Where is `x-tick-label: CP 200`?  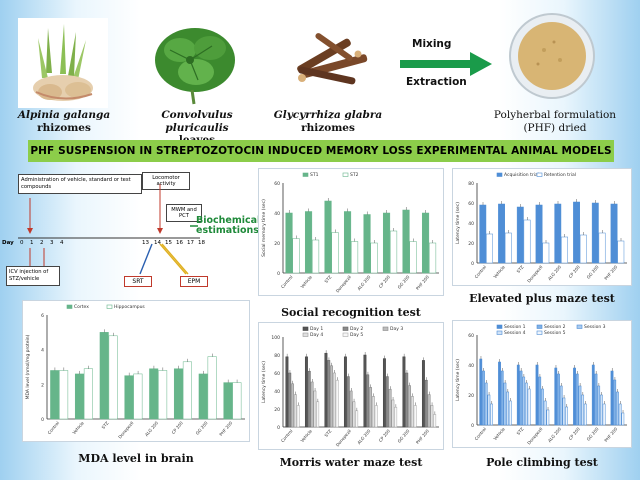 x-tick-label: CP 200 is located at coordinates (178, 427).